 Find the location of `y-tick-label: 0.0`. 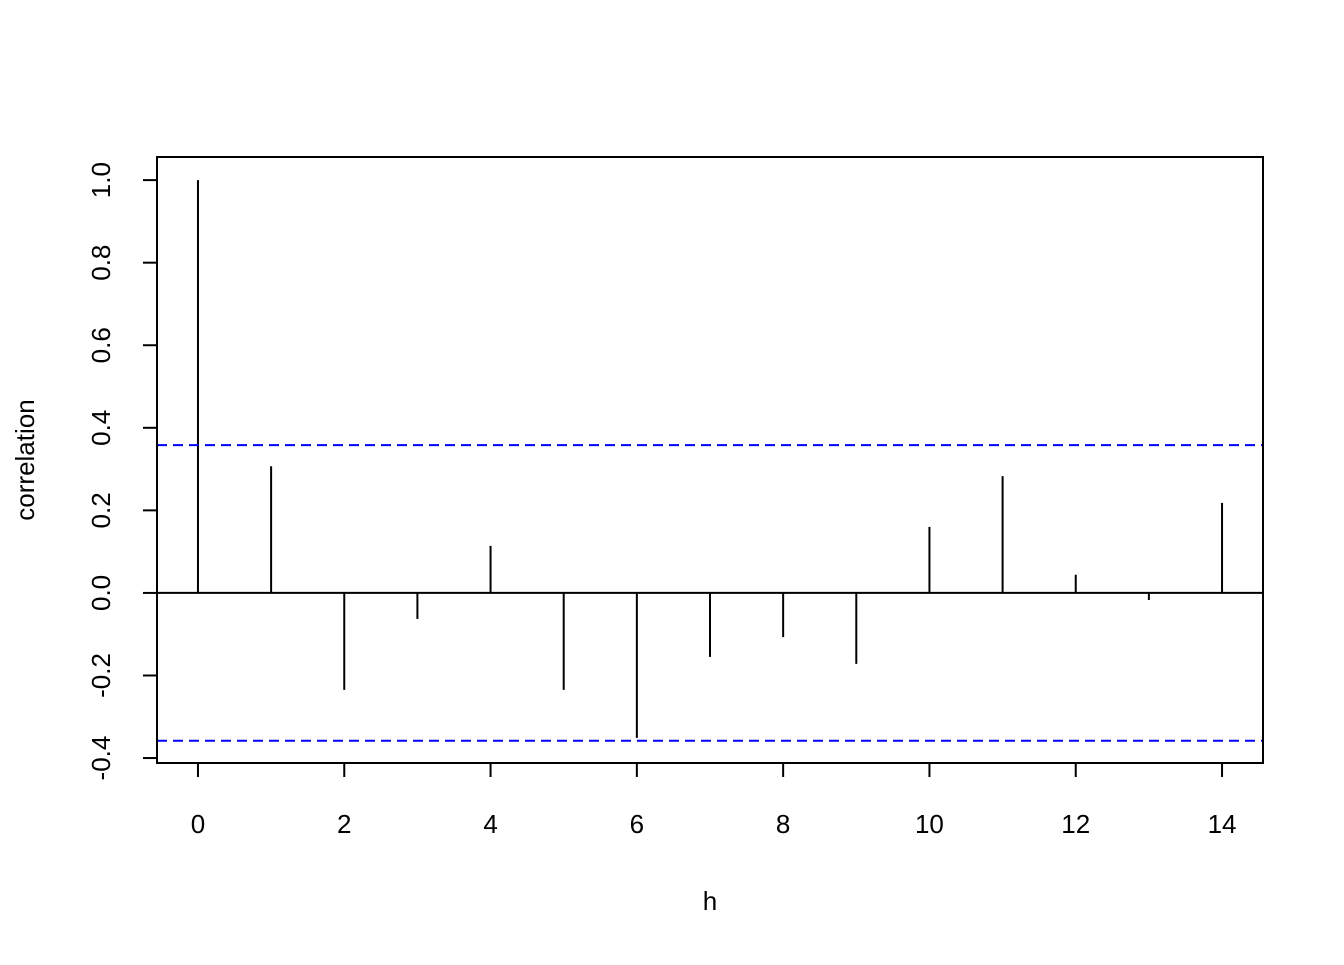

y-tick-label: 0.0 is located at coordinates (101, 593).